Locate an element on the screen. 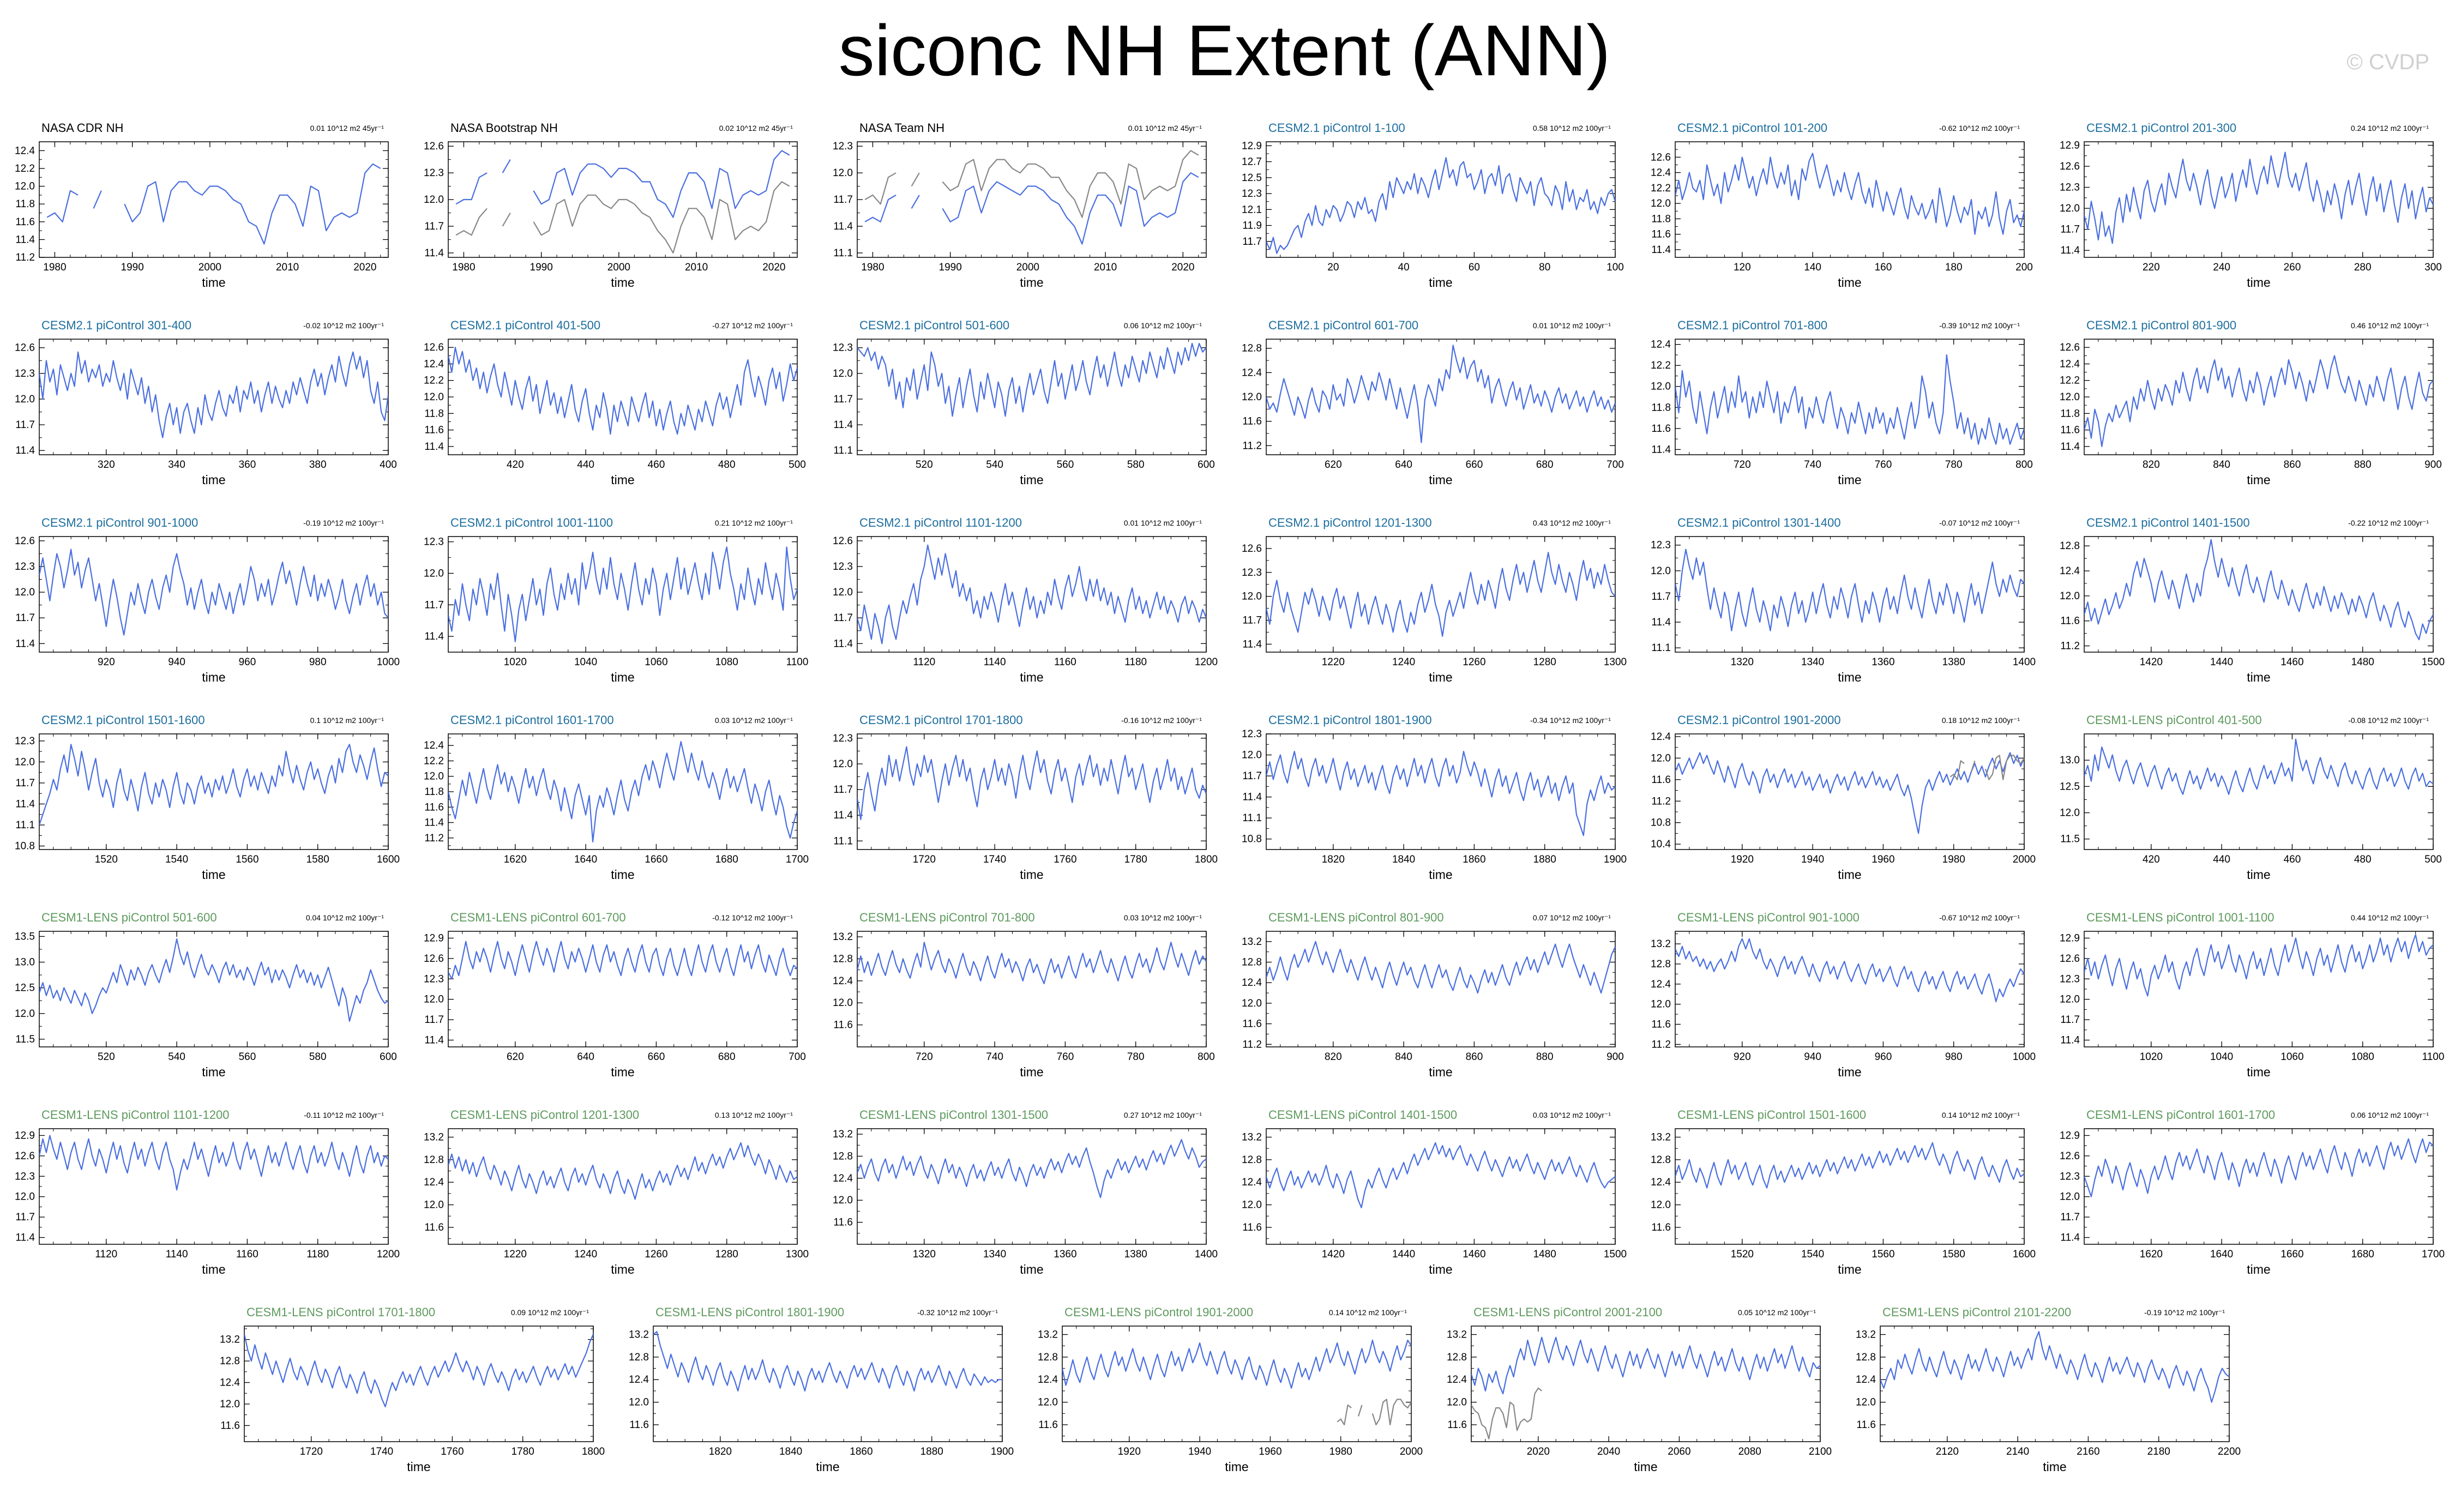  x-tick-label: 2020 is located at coordinates (364, 267).